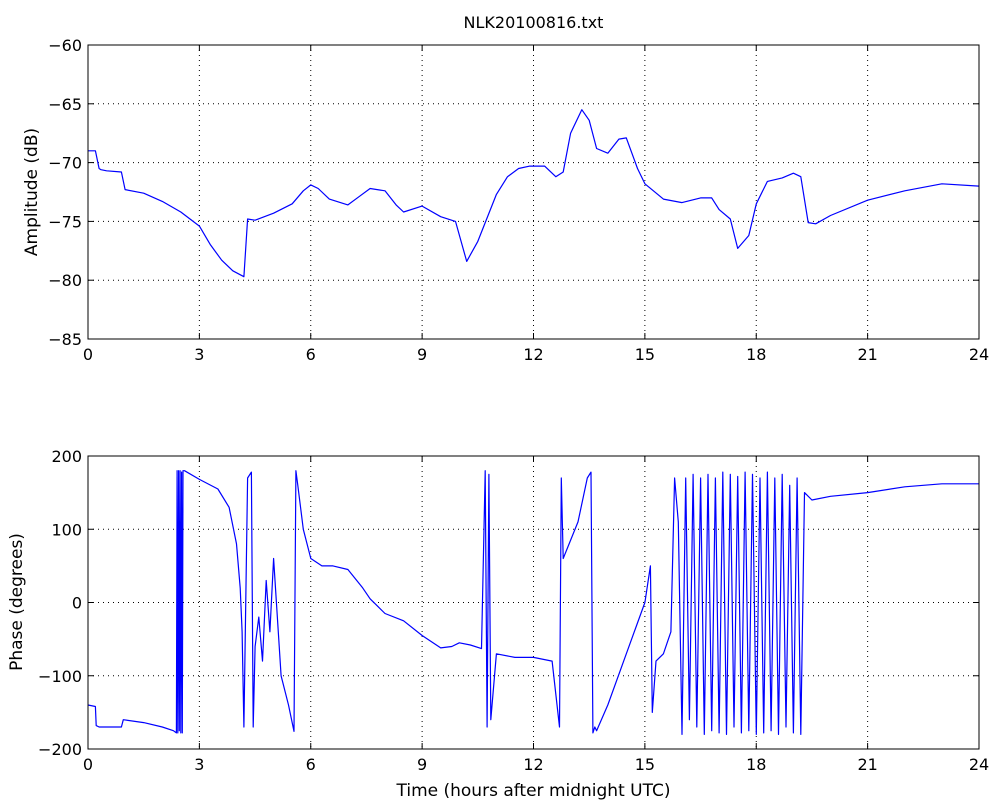 The width and height of the screenshot is (998, 806). Describe the element at coordinates (645, 764) in the screenshot. I see `phase-x-tick-label: 15` at that location.